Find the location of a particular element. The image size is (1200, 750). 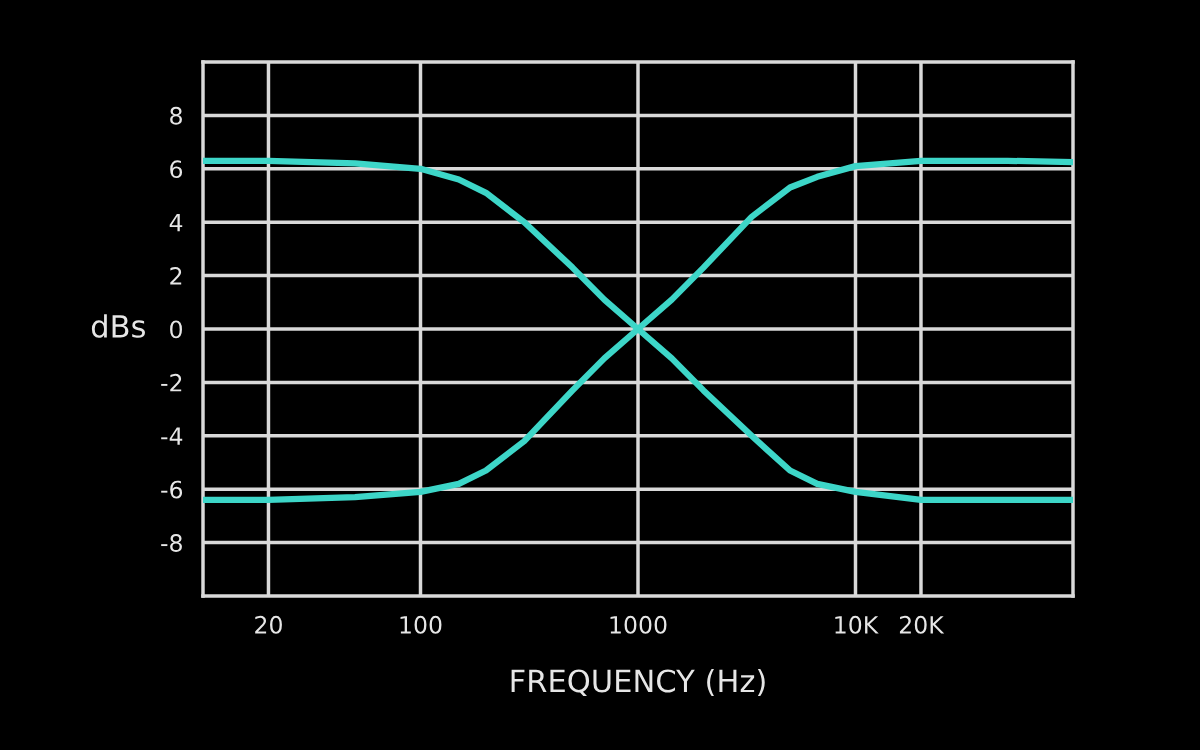

y-tick-label: 0 is located at coordinates (176, 329).